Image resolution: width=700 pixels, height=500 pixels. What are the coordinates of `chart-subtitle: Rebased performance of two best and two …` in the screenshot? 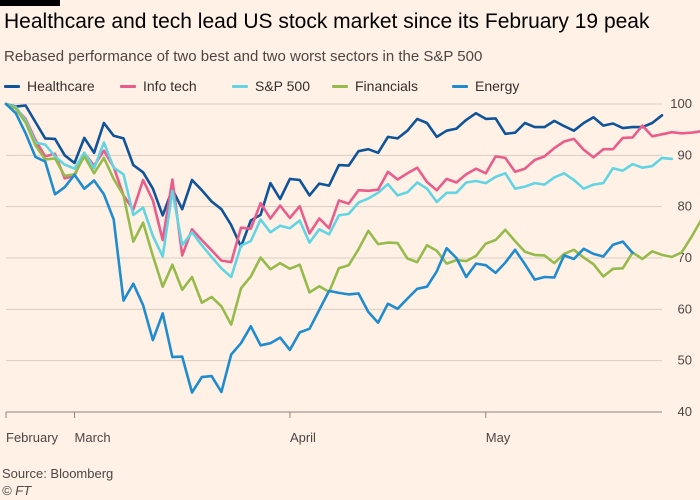 It's located at (243, 56).